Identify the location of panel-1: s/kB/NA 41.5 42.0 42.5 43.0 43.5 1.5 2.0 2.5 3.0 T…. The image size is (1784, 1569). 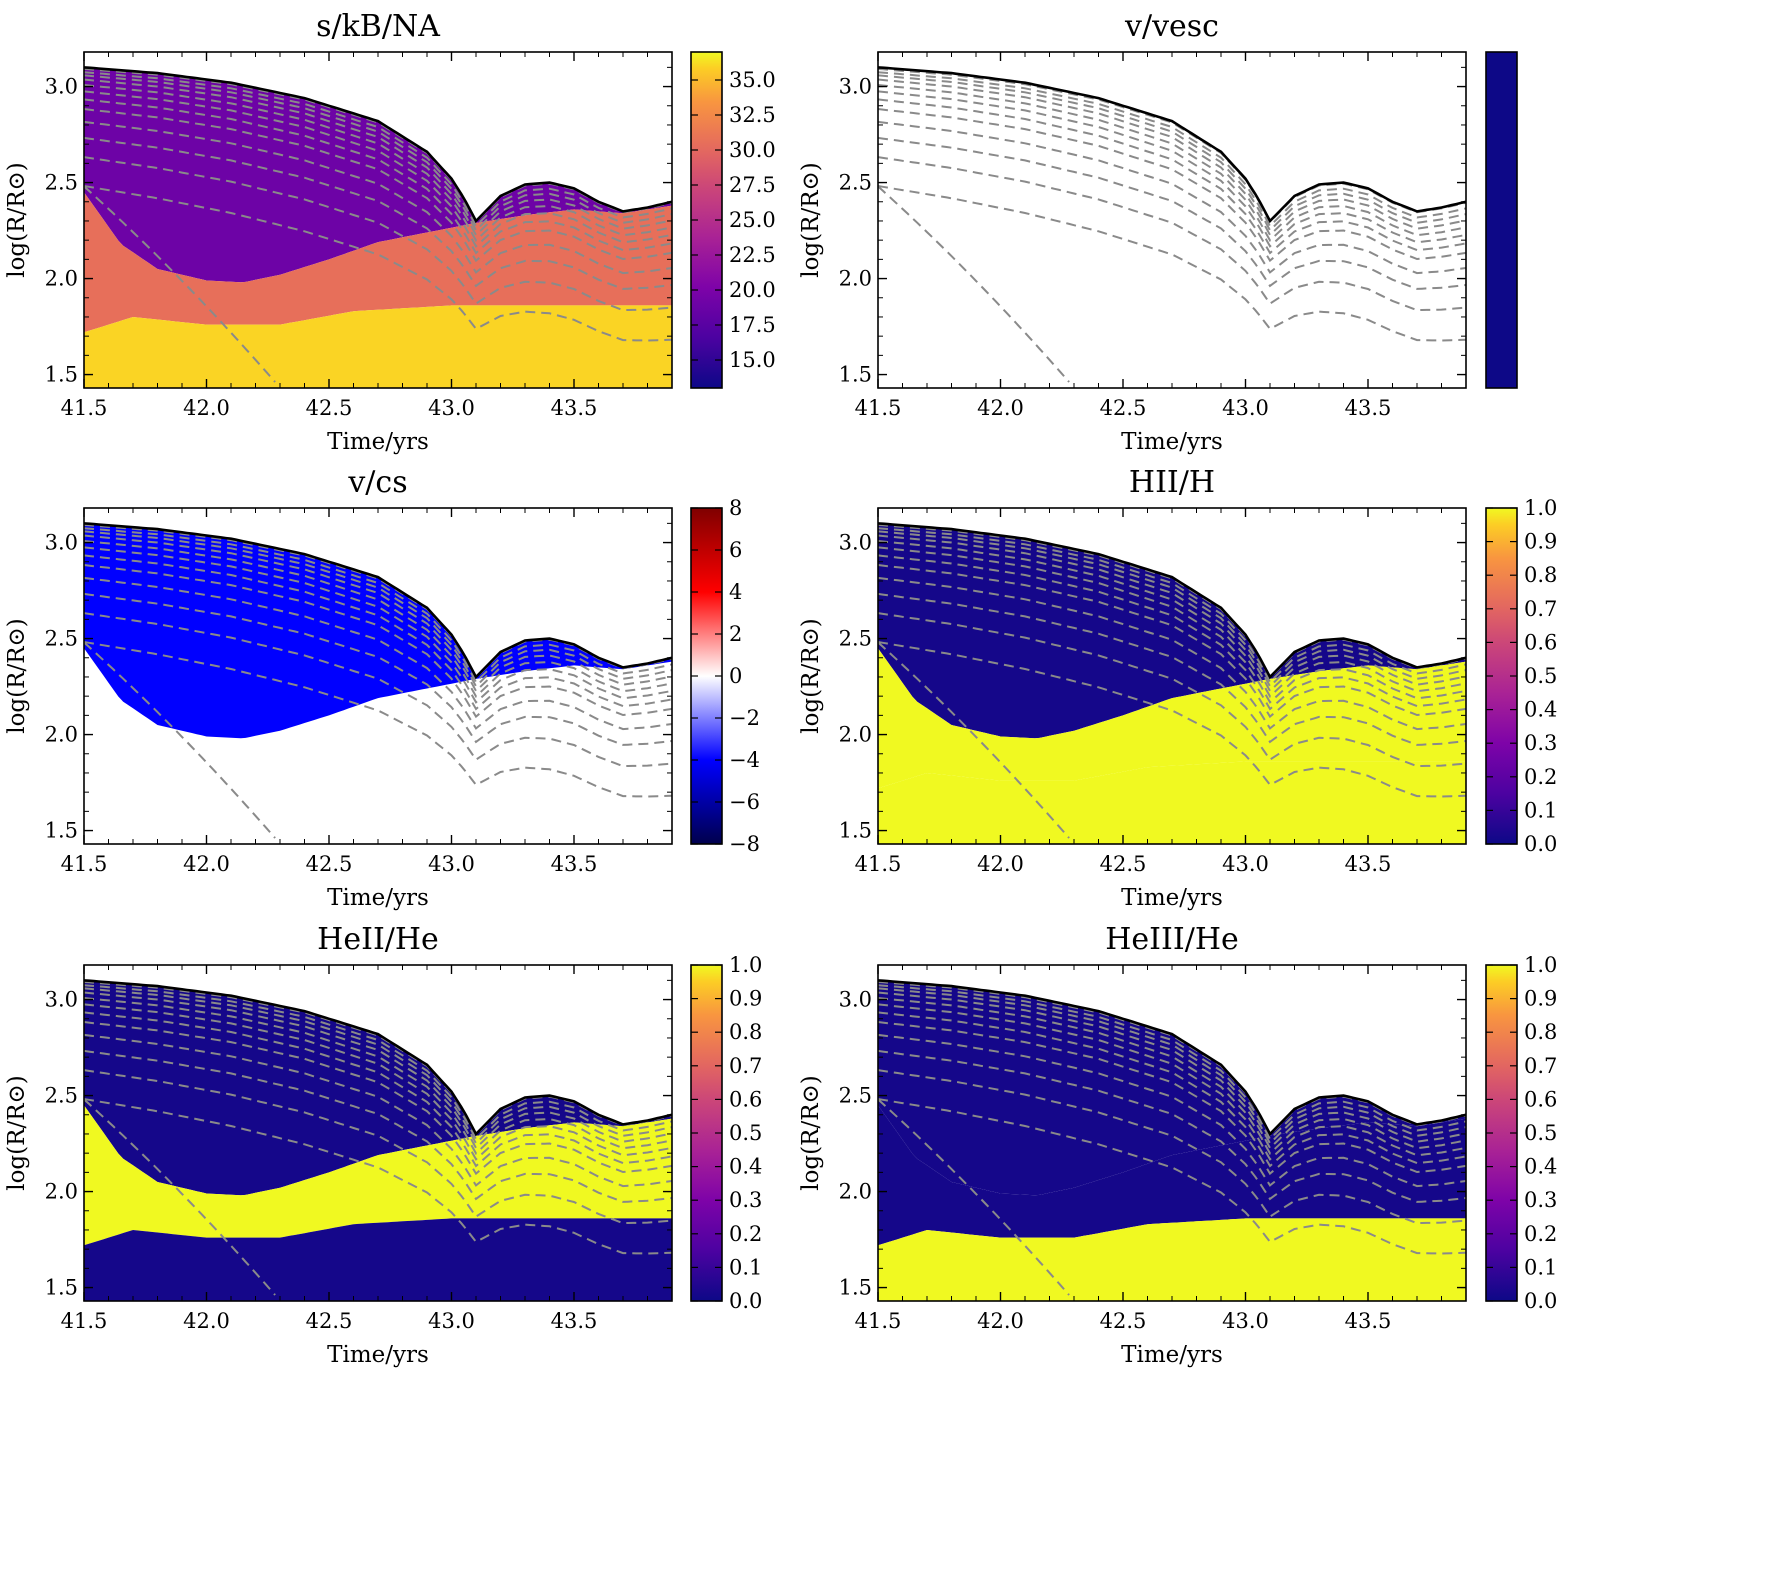
(390, 232).